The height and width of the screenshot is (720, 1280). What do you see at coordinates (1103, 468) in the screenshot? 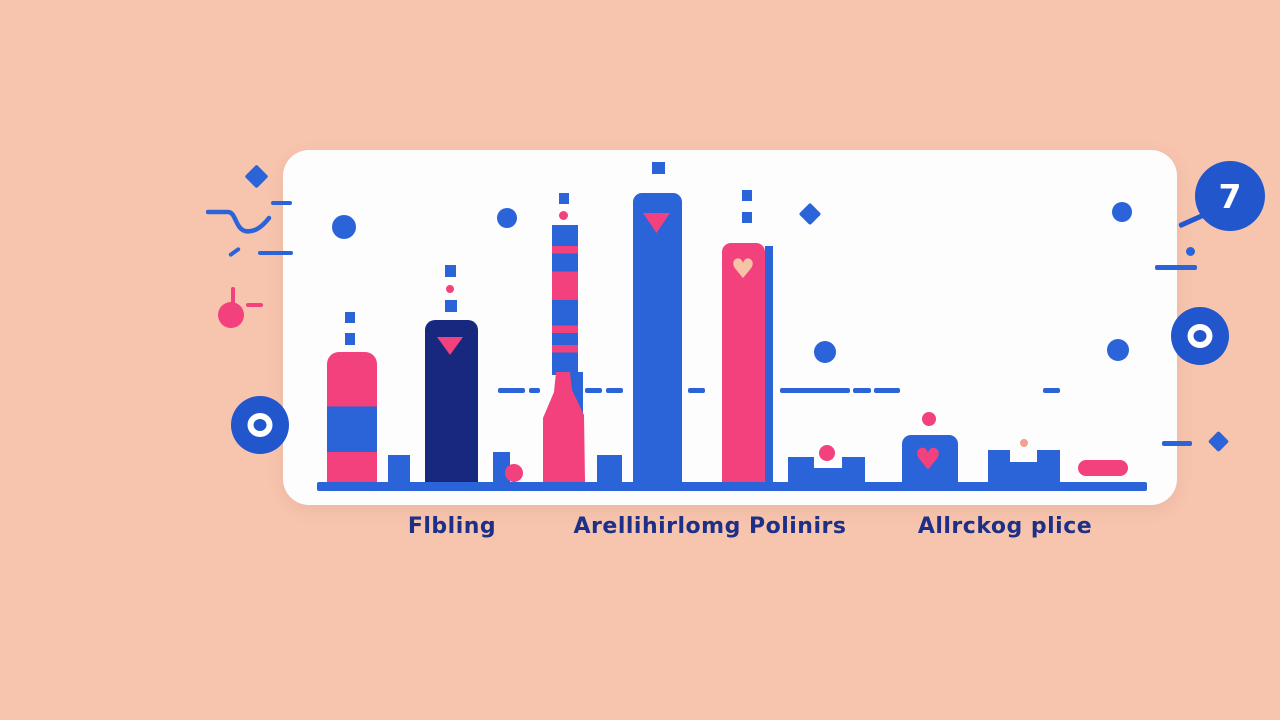
I see `bar-pink-pill` at bounding box center [1103, 468].